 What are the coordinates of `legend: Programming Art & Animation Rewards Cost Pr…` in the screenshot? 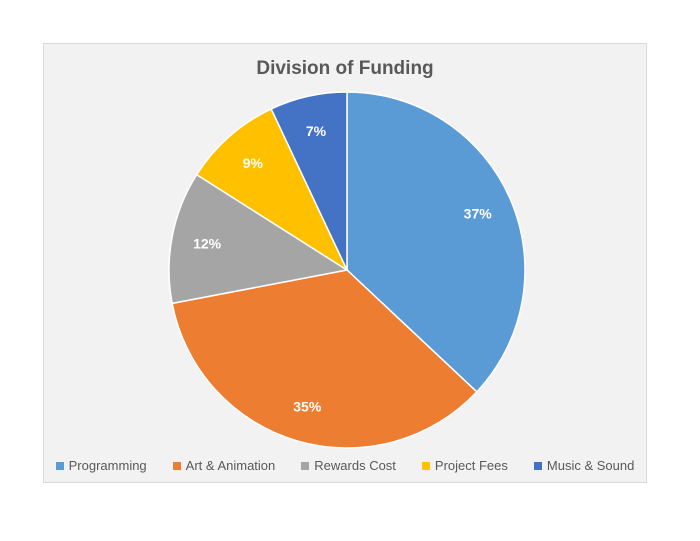 It's located at (345, 465).